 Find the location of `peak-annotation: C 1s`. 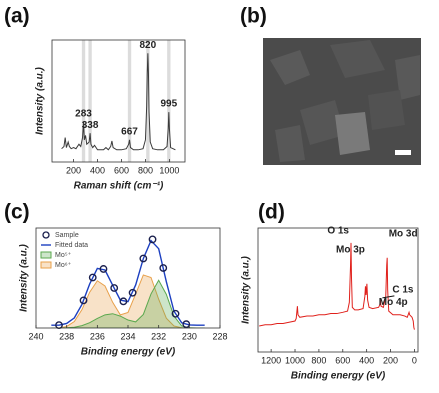

peak-annotation: C 1s is located at coordinates (403, 290).